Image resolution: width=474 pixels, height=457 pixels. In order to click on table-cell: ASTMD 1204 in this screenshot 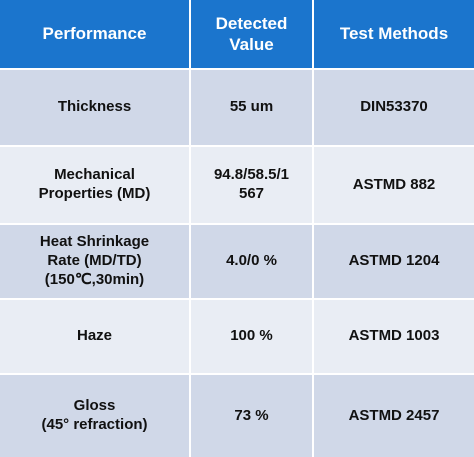, I will do `click(394, 261)`.